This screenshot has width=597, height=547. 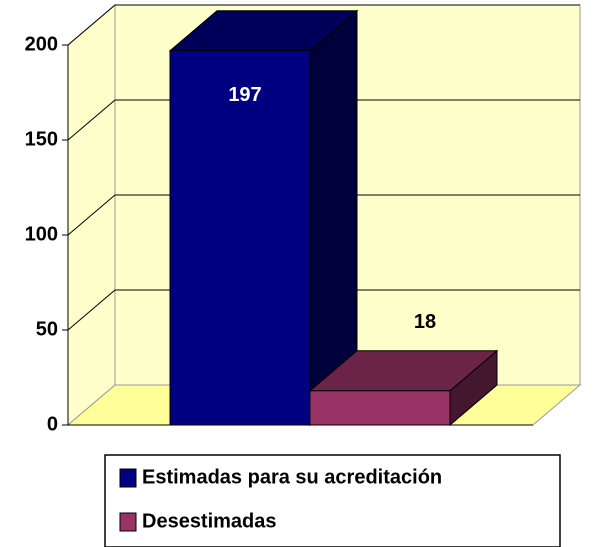 I want to click on bar, so click(x=380, y=408).